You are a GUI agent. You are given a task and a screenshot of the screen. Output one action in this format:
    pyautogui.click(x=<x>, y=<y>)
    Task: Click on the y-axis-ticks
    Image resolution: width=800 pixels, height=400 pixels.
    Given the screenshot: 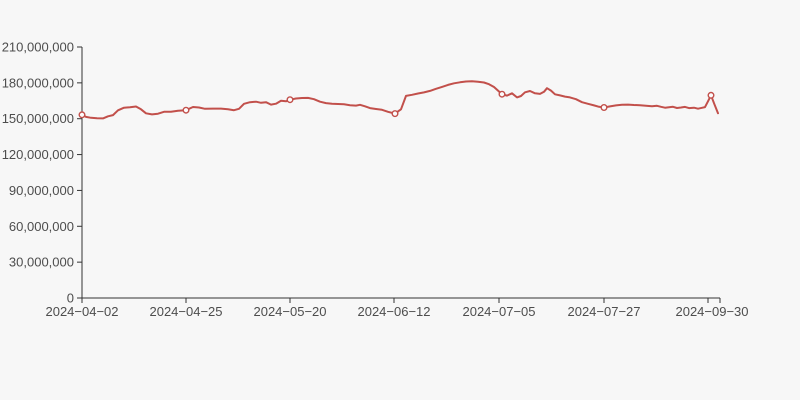 What is the action you would take?
    pyautogui.click(x=79, y=172)
    